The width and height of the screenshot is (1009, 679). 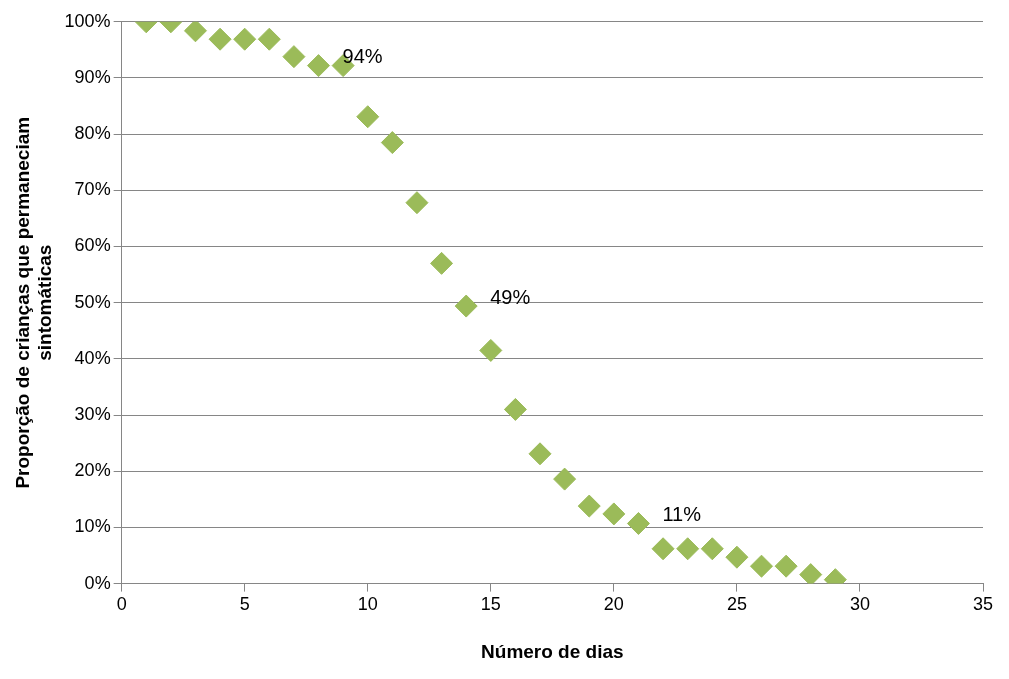 What do you see at coordinates (490, 604) in the screenshot?
I see `x-tick-label: 15` at bounding box center [490, 604].